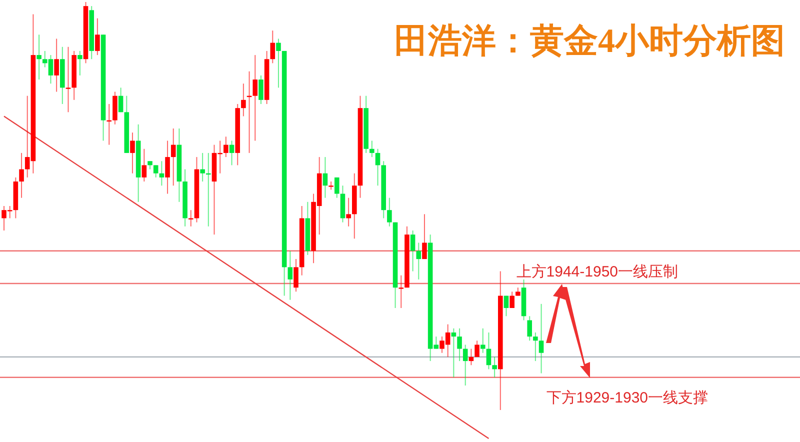  Describe the element at coordinates (589, 41) in the screenshot. I see `text: 田浩洋：黄金4小时分析图` at that location.